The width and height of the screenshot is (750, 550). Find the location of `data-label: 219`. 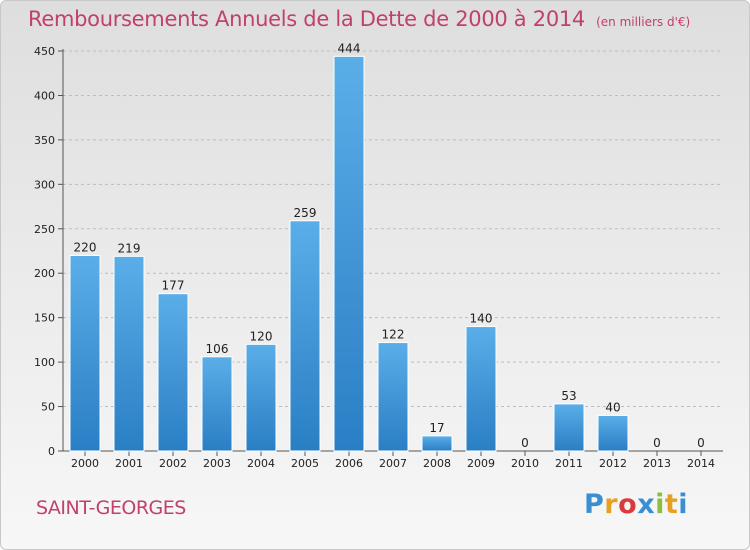

data-label: 219 is located at coordinates (129, 248).